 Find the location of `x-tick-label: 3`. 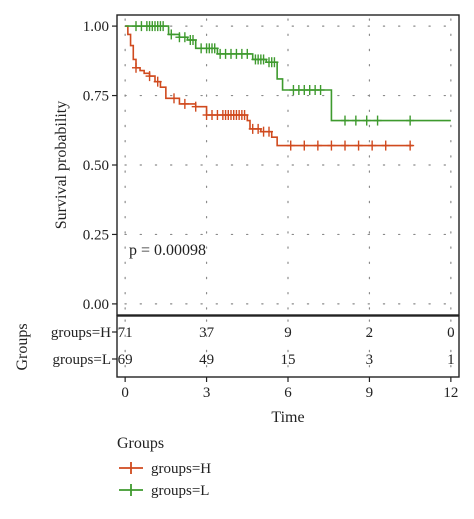

x-tick-label: 3 is located at coordinates (207, 393).